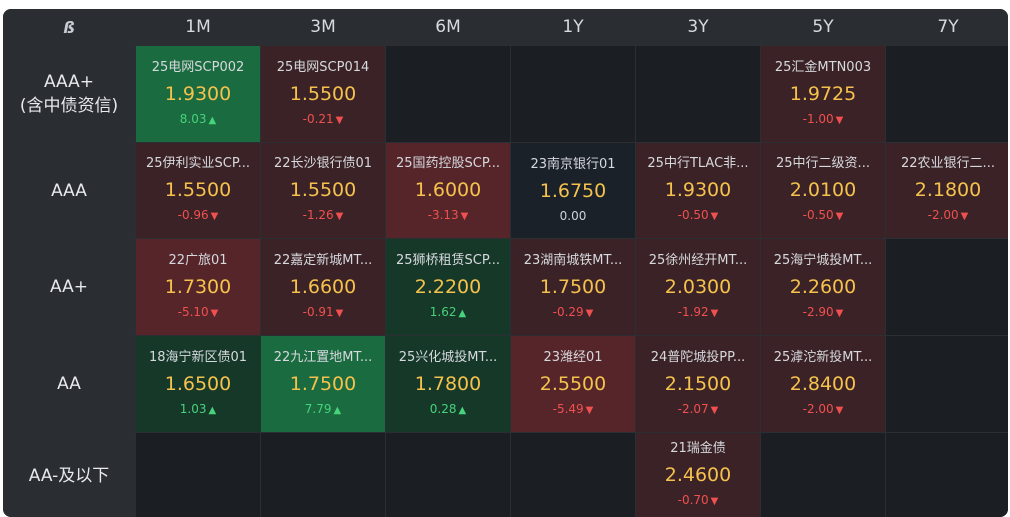 The width and height of the screenshot is (1010, 517). I want to click on bond-change: -2.00 ▼, so click(823, 410).